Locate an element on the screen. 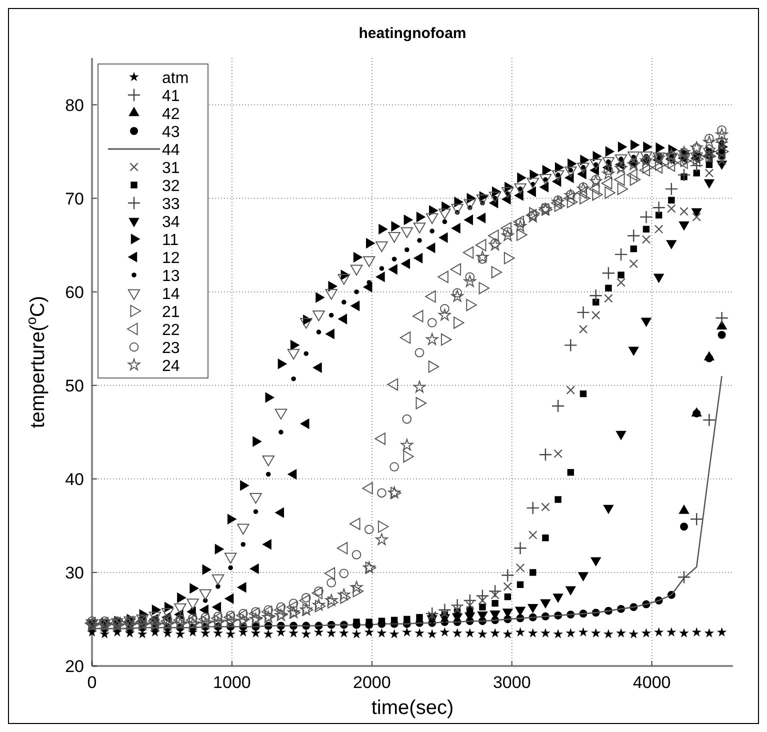 This screenshot has height=732, width=767. y-tick-label: 80 is located at coordinates (74, 105).